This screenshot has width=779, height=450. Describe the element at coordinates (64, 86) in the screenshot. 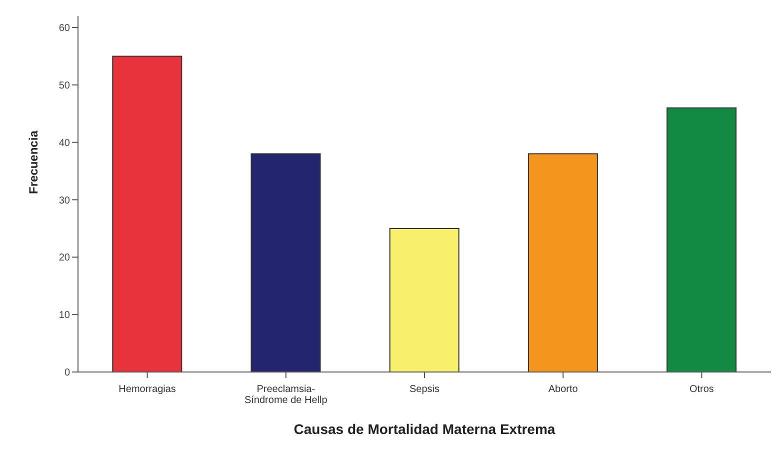

I see `y-tick-label: 50` at that location.